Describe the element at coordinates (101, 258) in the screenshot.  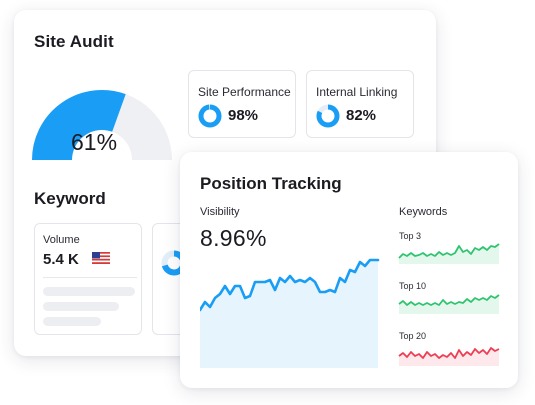
I see `us-flag-icon` at that location.